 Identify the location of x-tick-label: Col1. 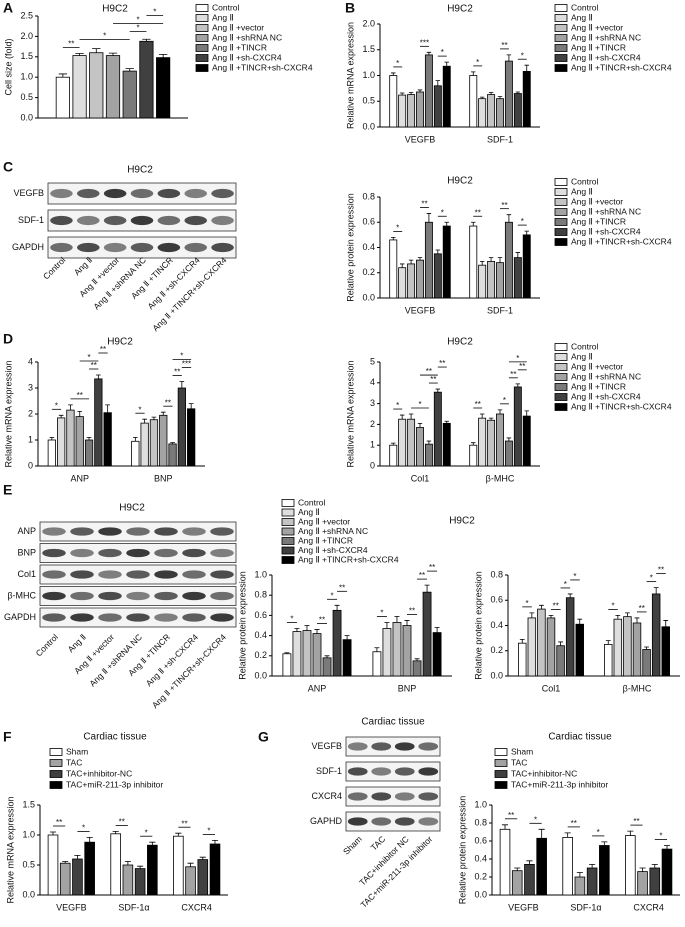
(551, 688).